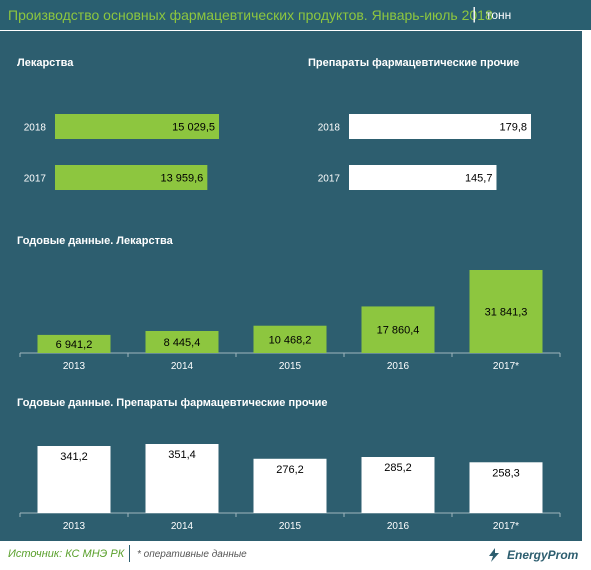 This screenshot has width=591, height=570. What do you see at coordinates (479, 179) in the screenshot?
I see `data-label: 145,7` at bounding box center [479, 179].